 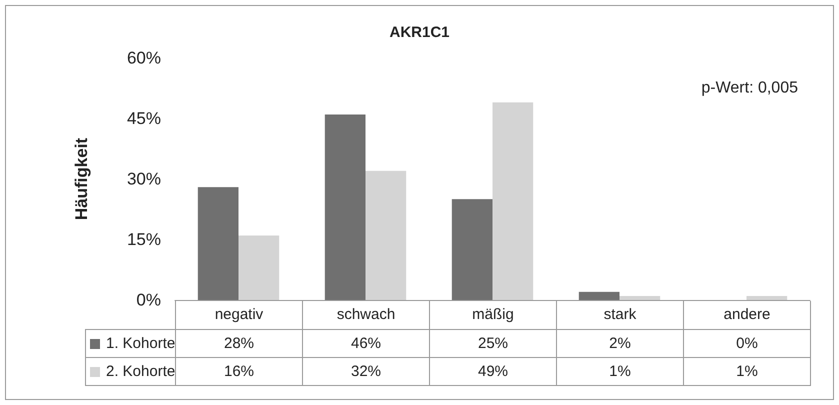 I want to click on y-tick-label: 15%, so click(x=143, y=239).